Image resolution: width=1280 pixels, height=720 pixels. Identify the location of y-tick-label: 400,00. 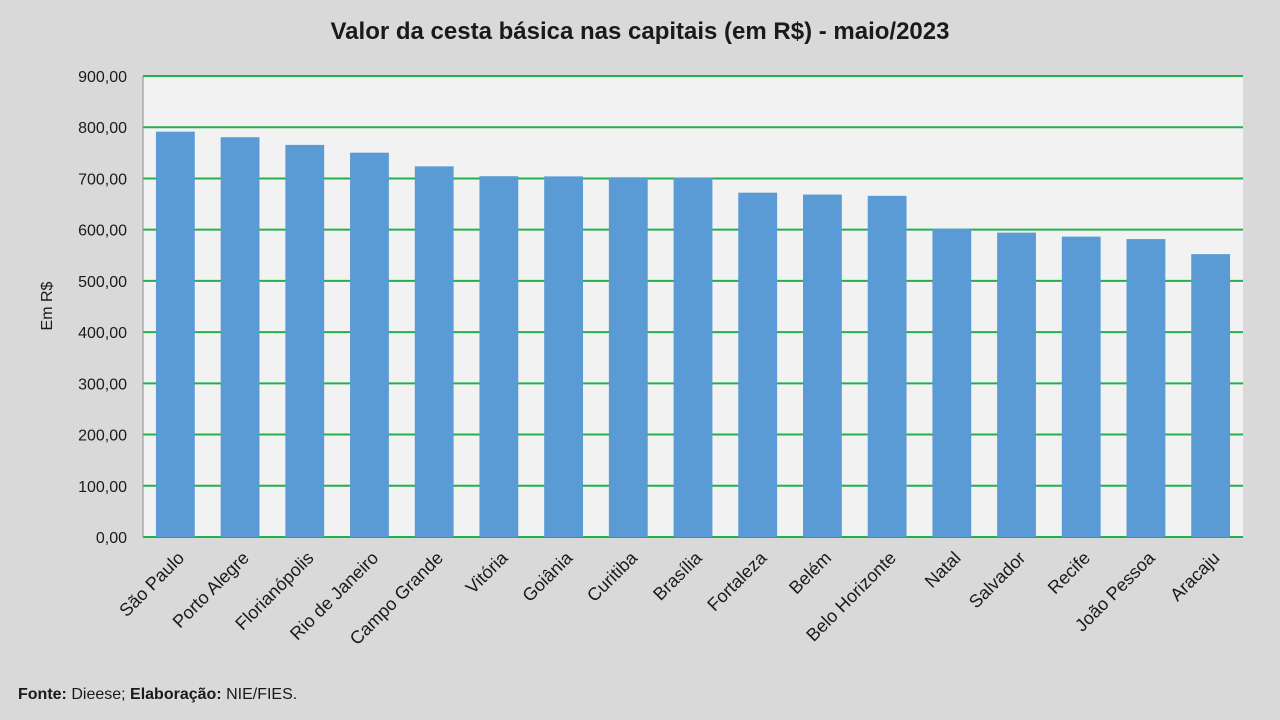
(102, 333).